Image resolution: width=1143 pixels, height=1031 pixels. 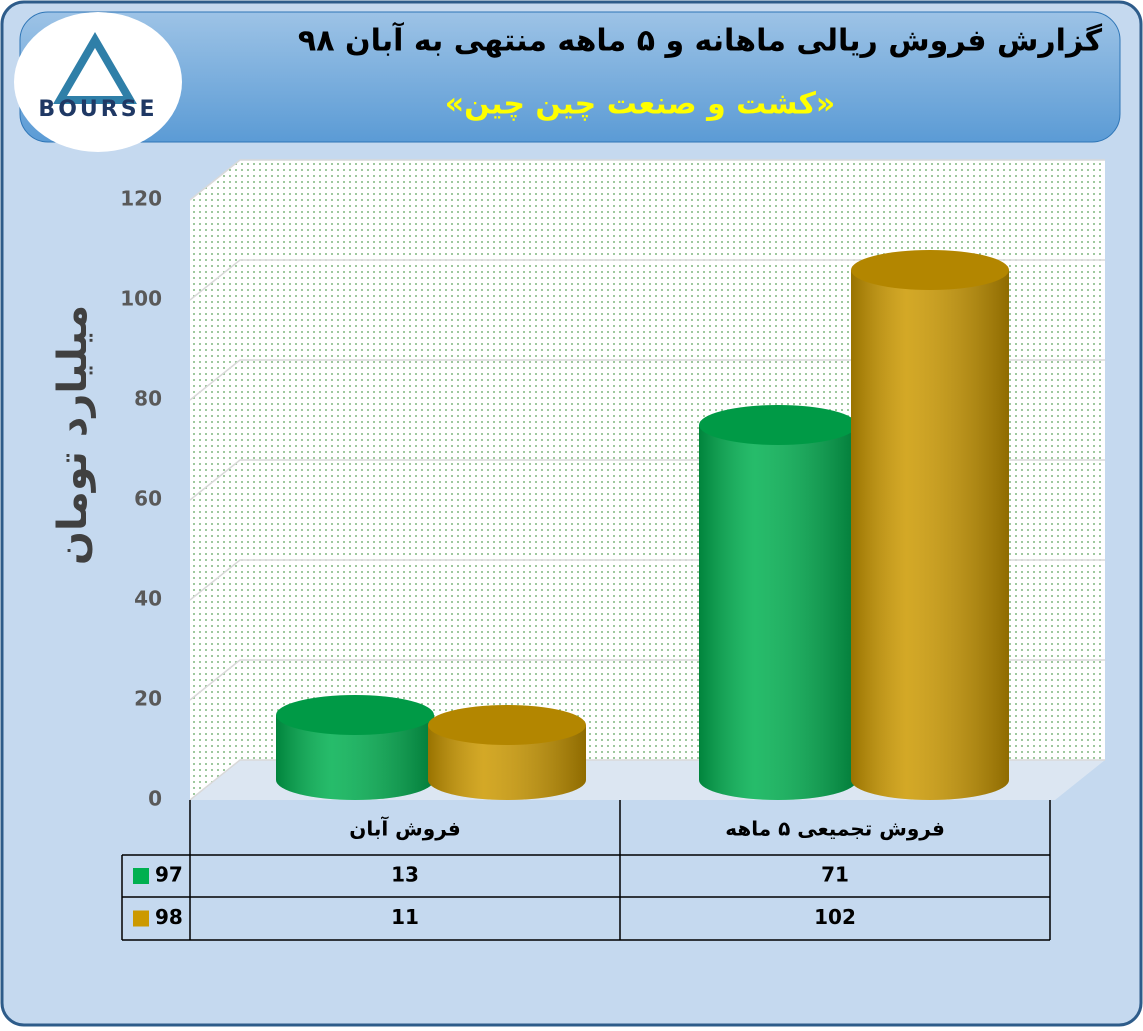 What do you see at coordinates (169, 875) in the screenshot?
I see `legend-label: 97` at bounding box center [169, 875].